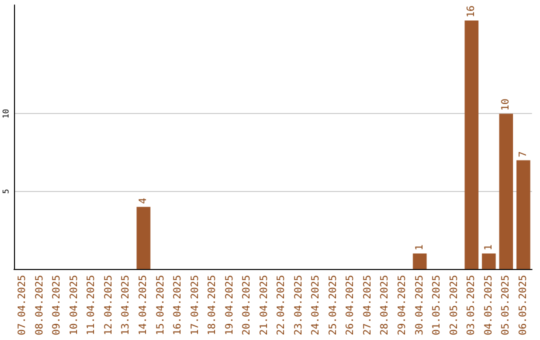  Describe the element at coordinates (488, 305) in the screenshot. I see `x-tick-label: 04.05.2025` at that location.